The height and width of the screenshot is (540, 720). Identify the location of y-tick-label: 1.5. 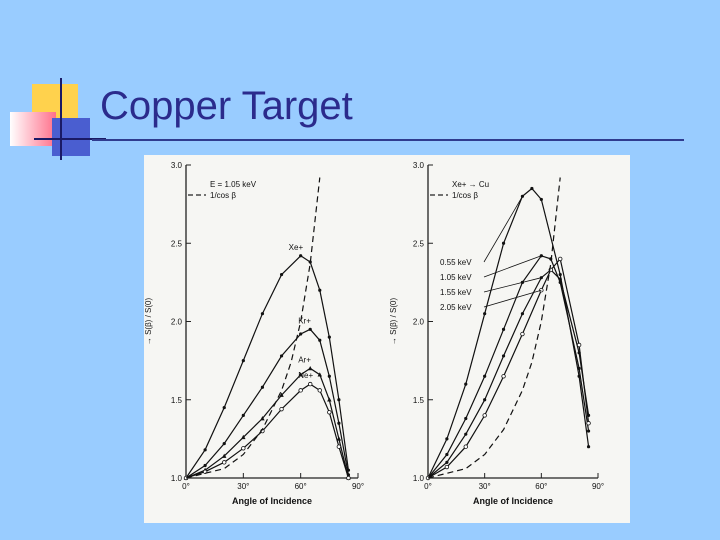
(177, 400).